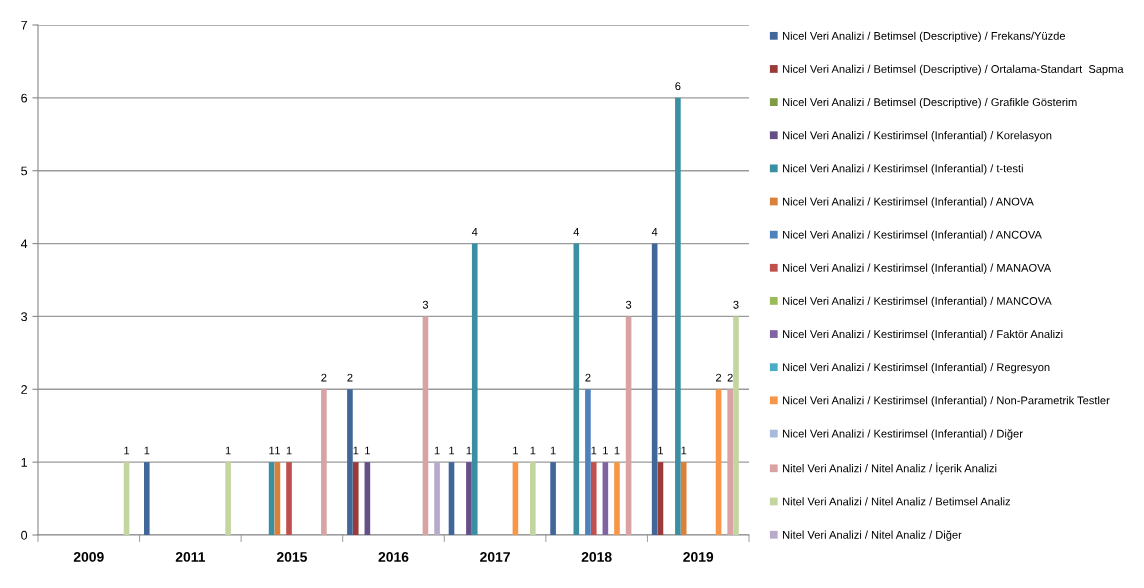 The image size is (1144, 588). Describe the element at coordinates (190, 557) in the screenshot. I see `x-tick-label: 2011` at that location.